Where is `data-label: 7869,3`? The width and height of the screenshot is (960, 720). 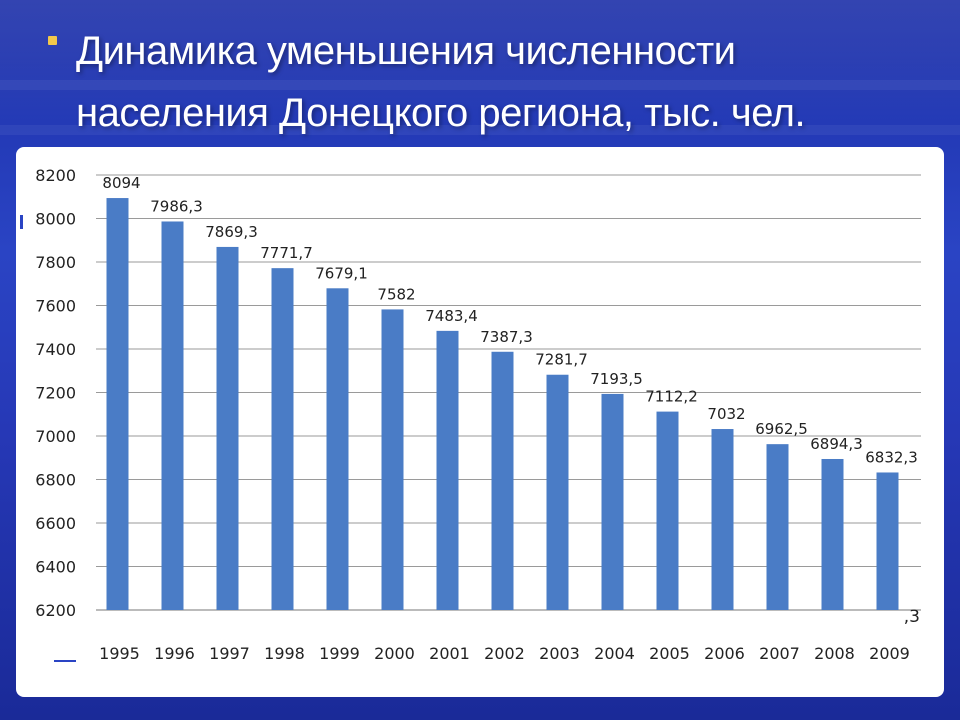
data-label: 7869,3 is located at coordinates (231, 232).